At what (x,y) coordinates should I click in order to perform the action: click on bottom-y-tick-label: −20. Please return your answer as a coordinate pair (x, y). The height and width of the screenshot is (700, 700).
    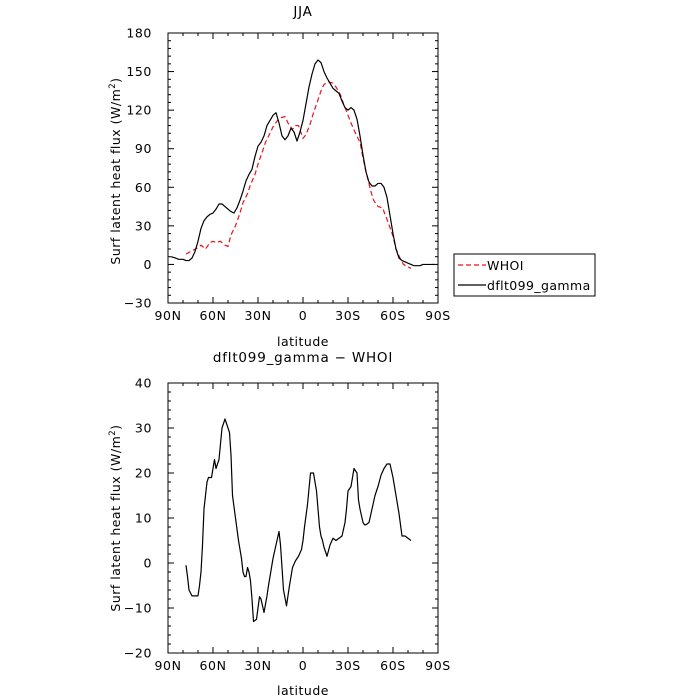
    Looking at the image, I should click on (138, 653).